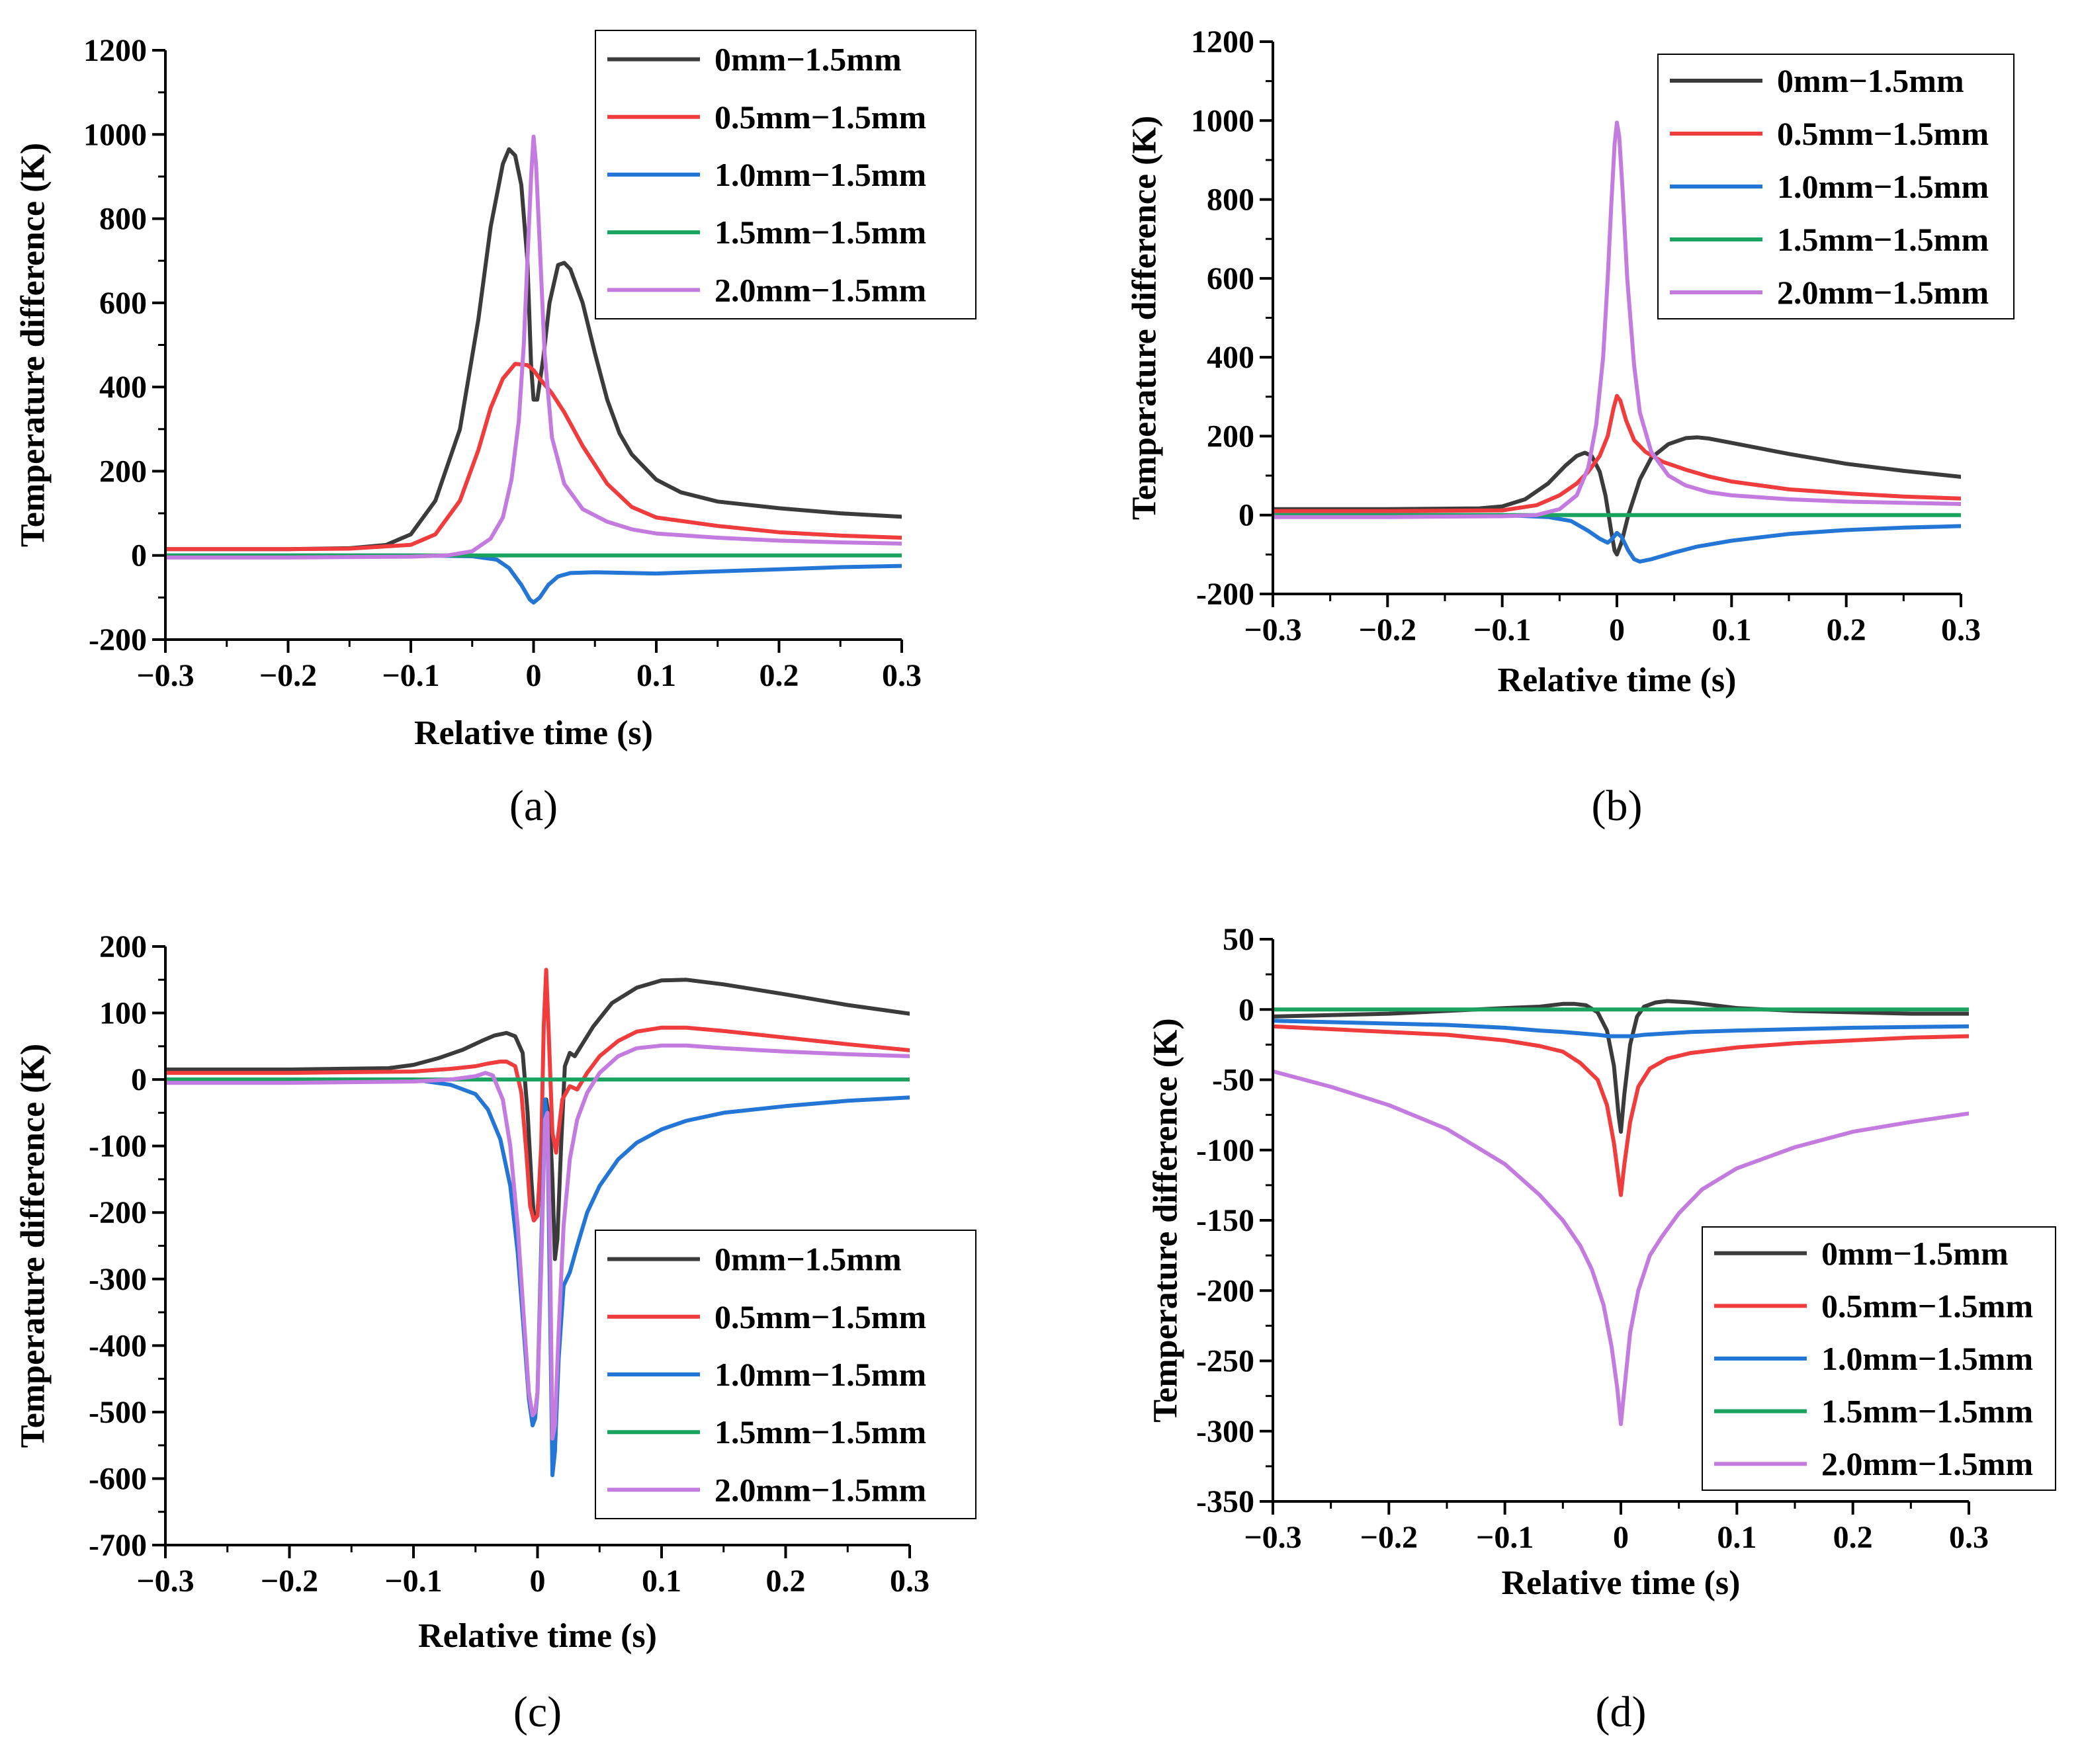 This screenshot has width=2082, height=1764. What do you see at coordinates (538, 1581) in the screenshot?
I see `panel-c-xtick-label: 0` at bounding box center [538, 1581].